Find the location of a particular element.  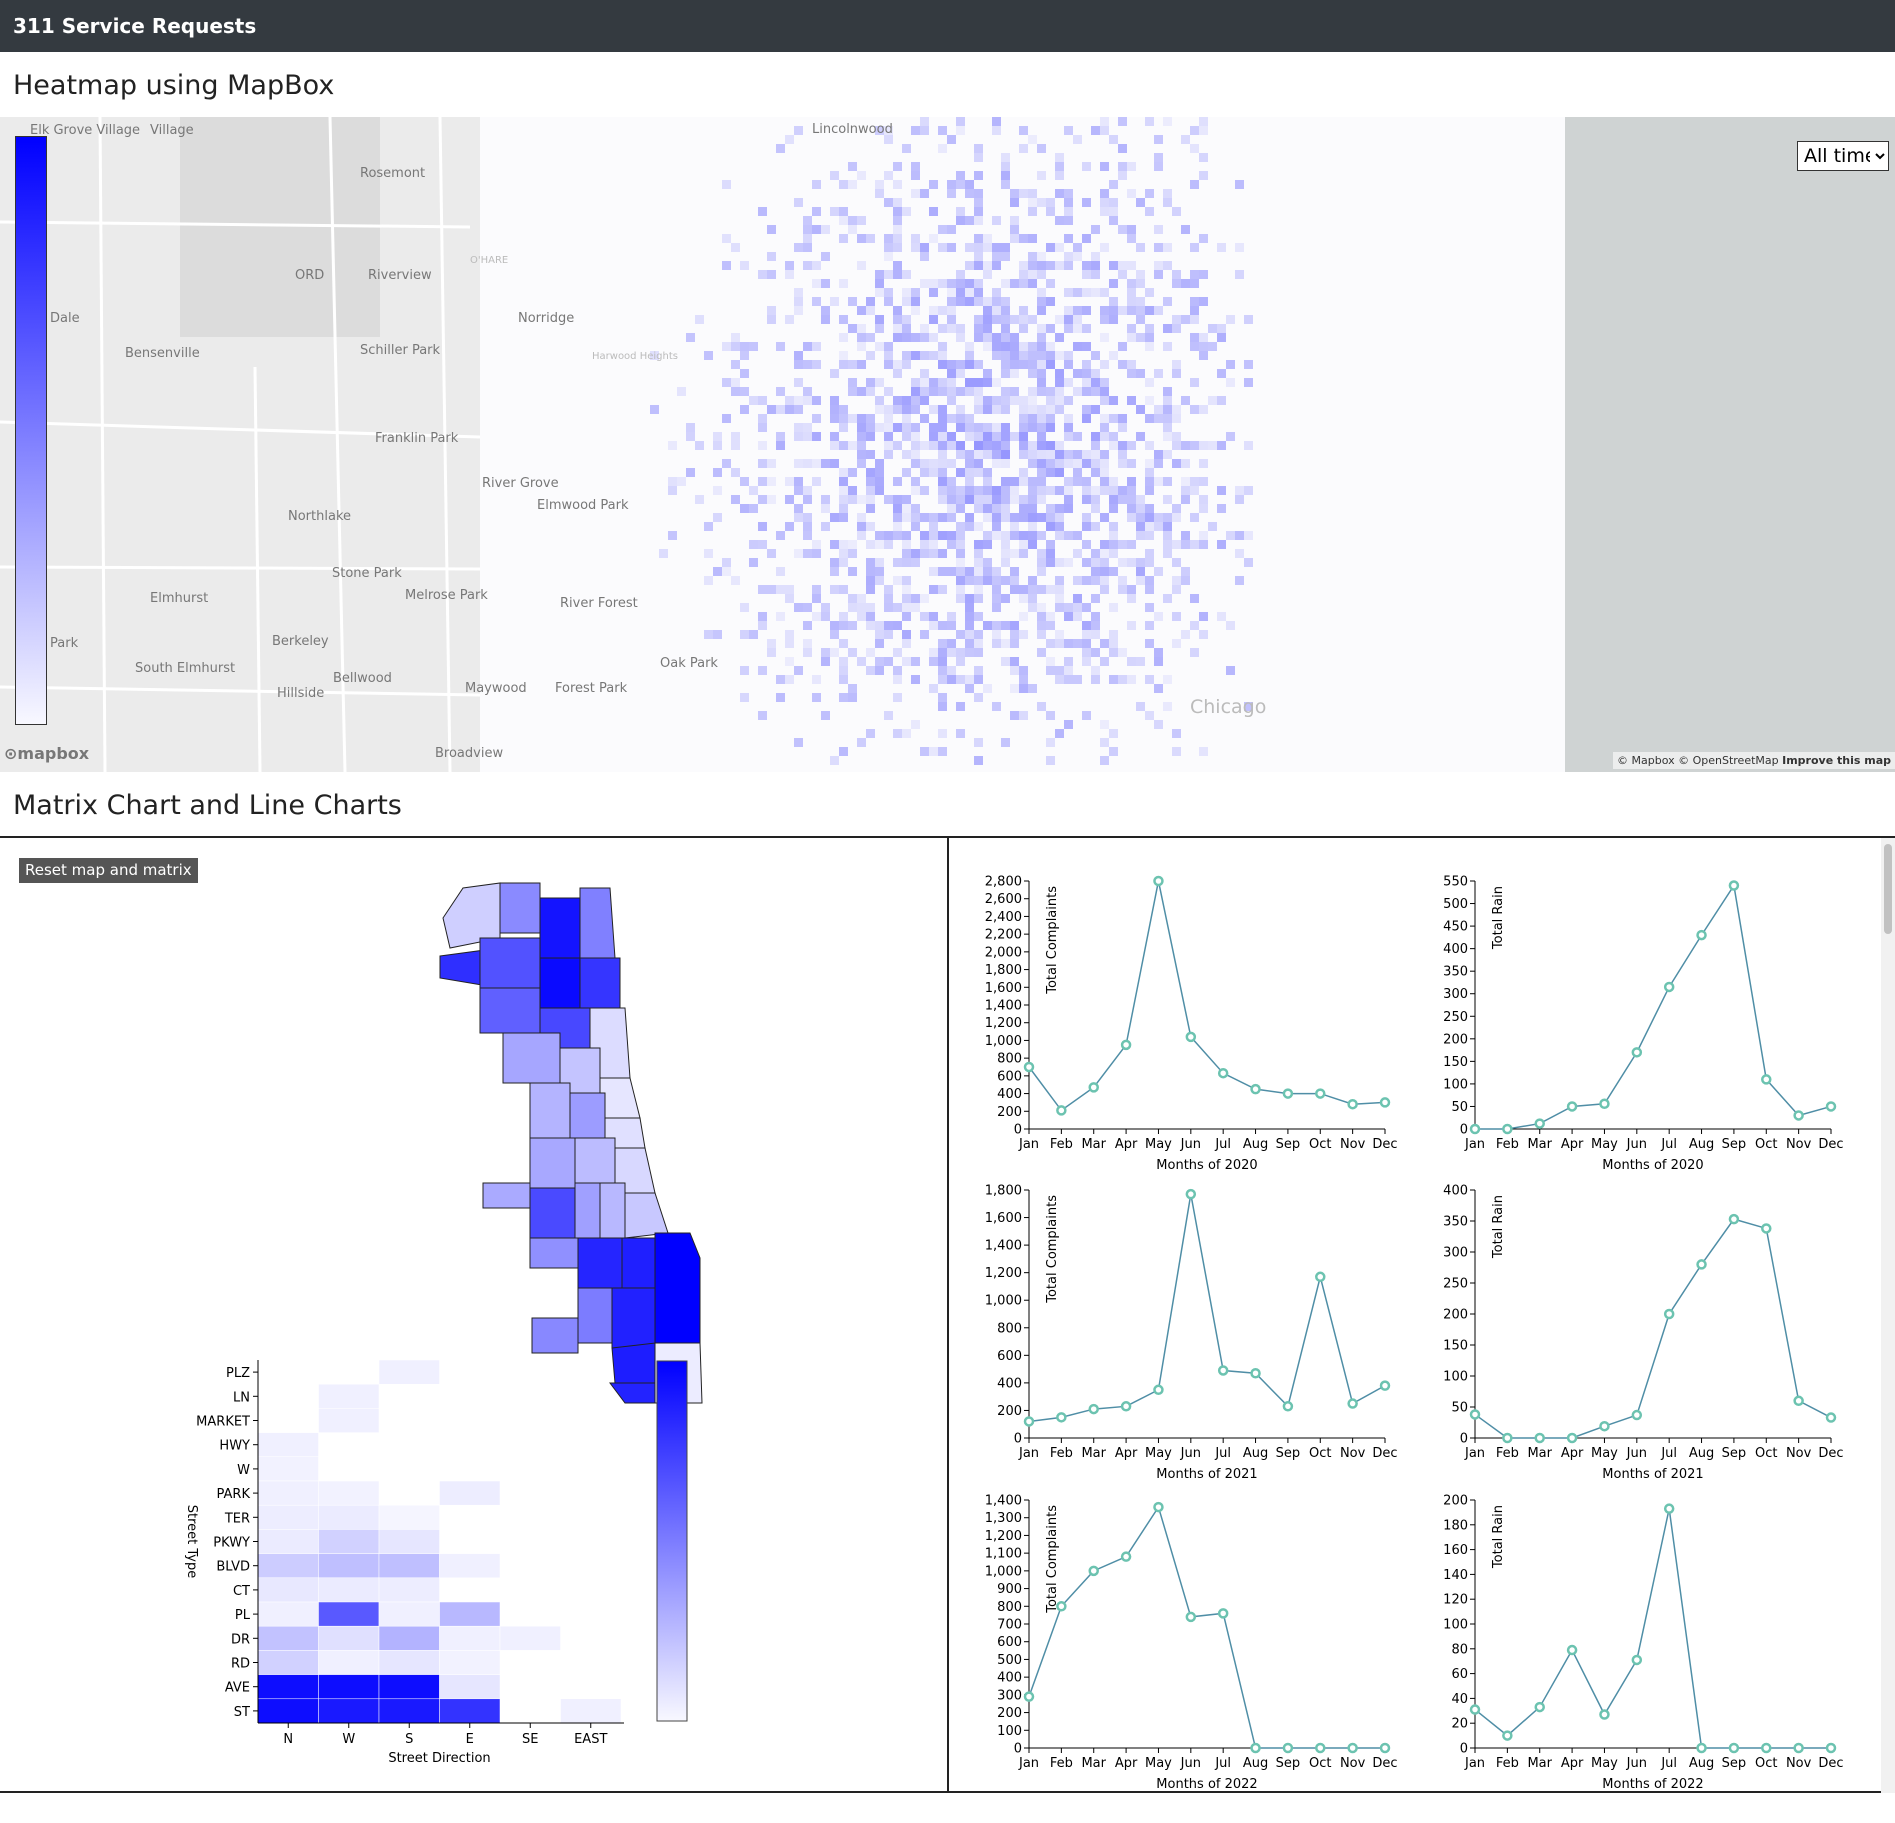

area-roseland is located at coordinates (633, 1318).